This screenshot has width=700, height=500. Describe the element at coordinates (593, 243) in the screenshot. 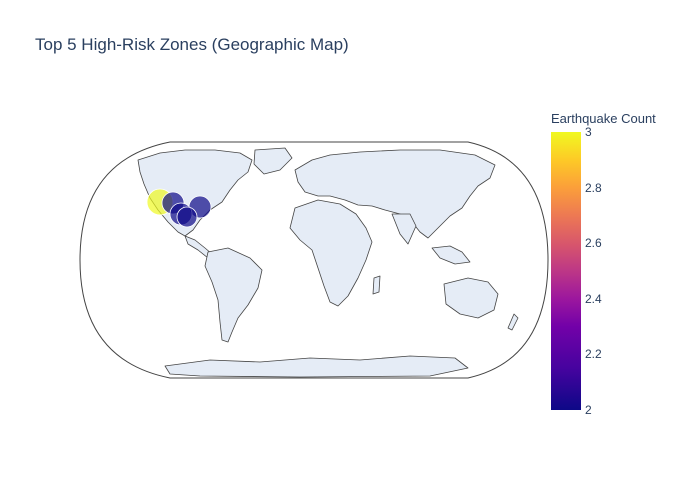

I see `colorbar-tick: 2.6` at that location.